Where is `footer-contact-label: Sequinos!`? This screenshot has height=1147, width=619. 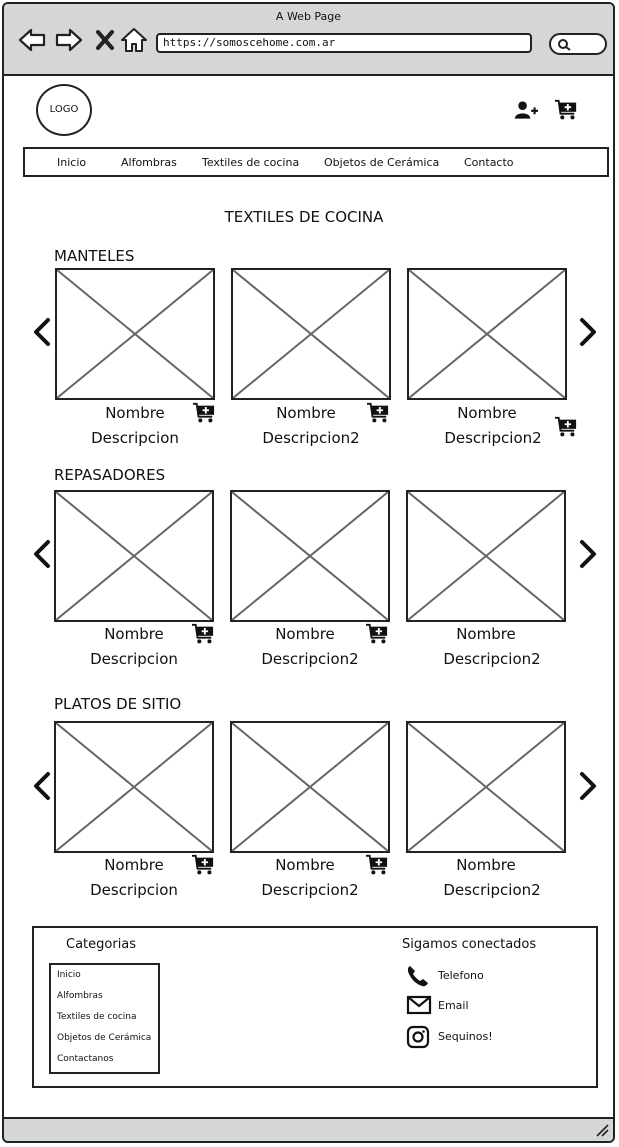
footer-contact-label: Sequinos! is located at coordinates (465, 1036).